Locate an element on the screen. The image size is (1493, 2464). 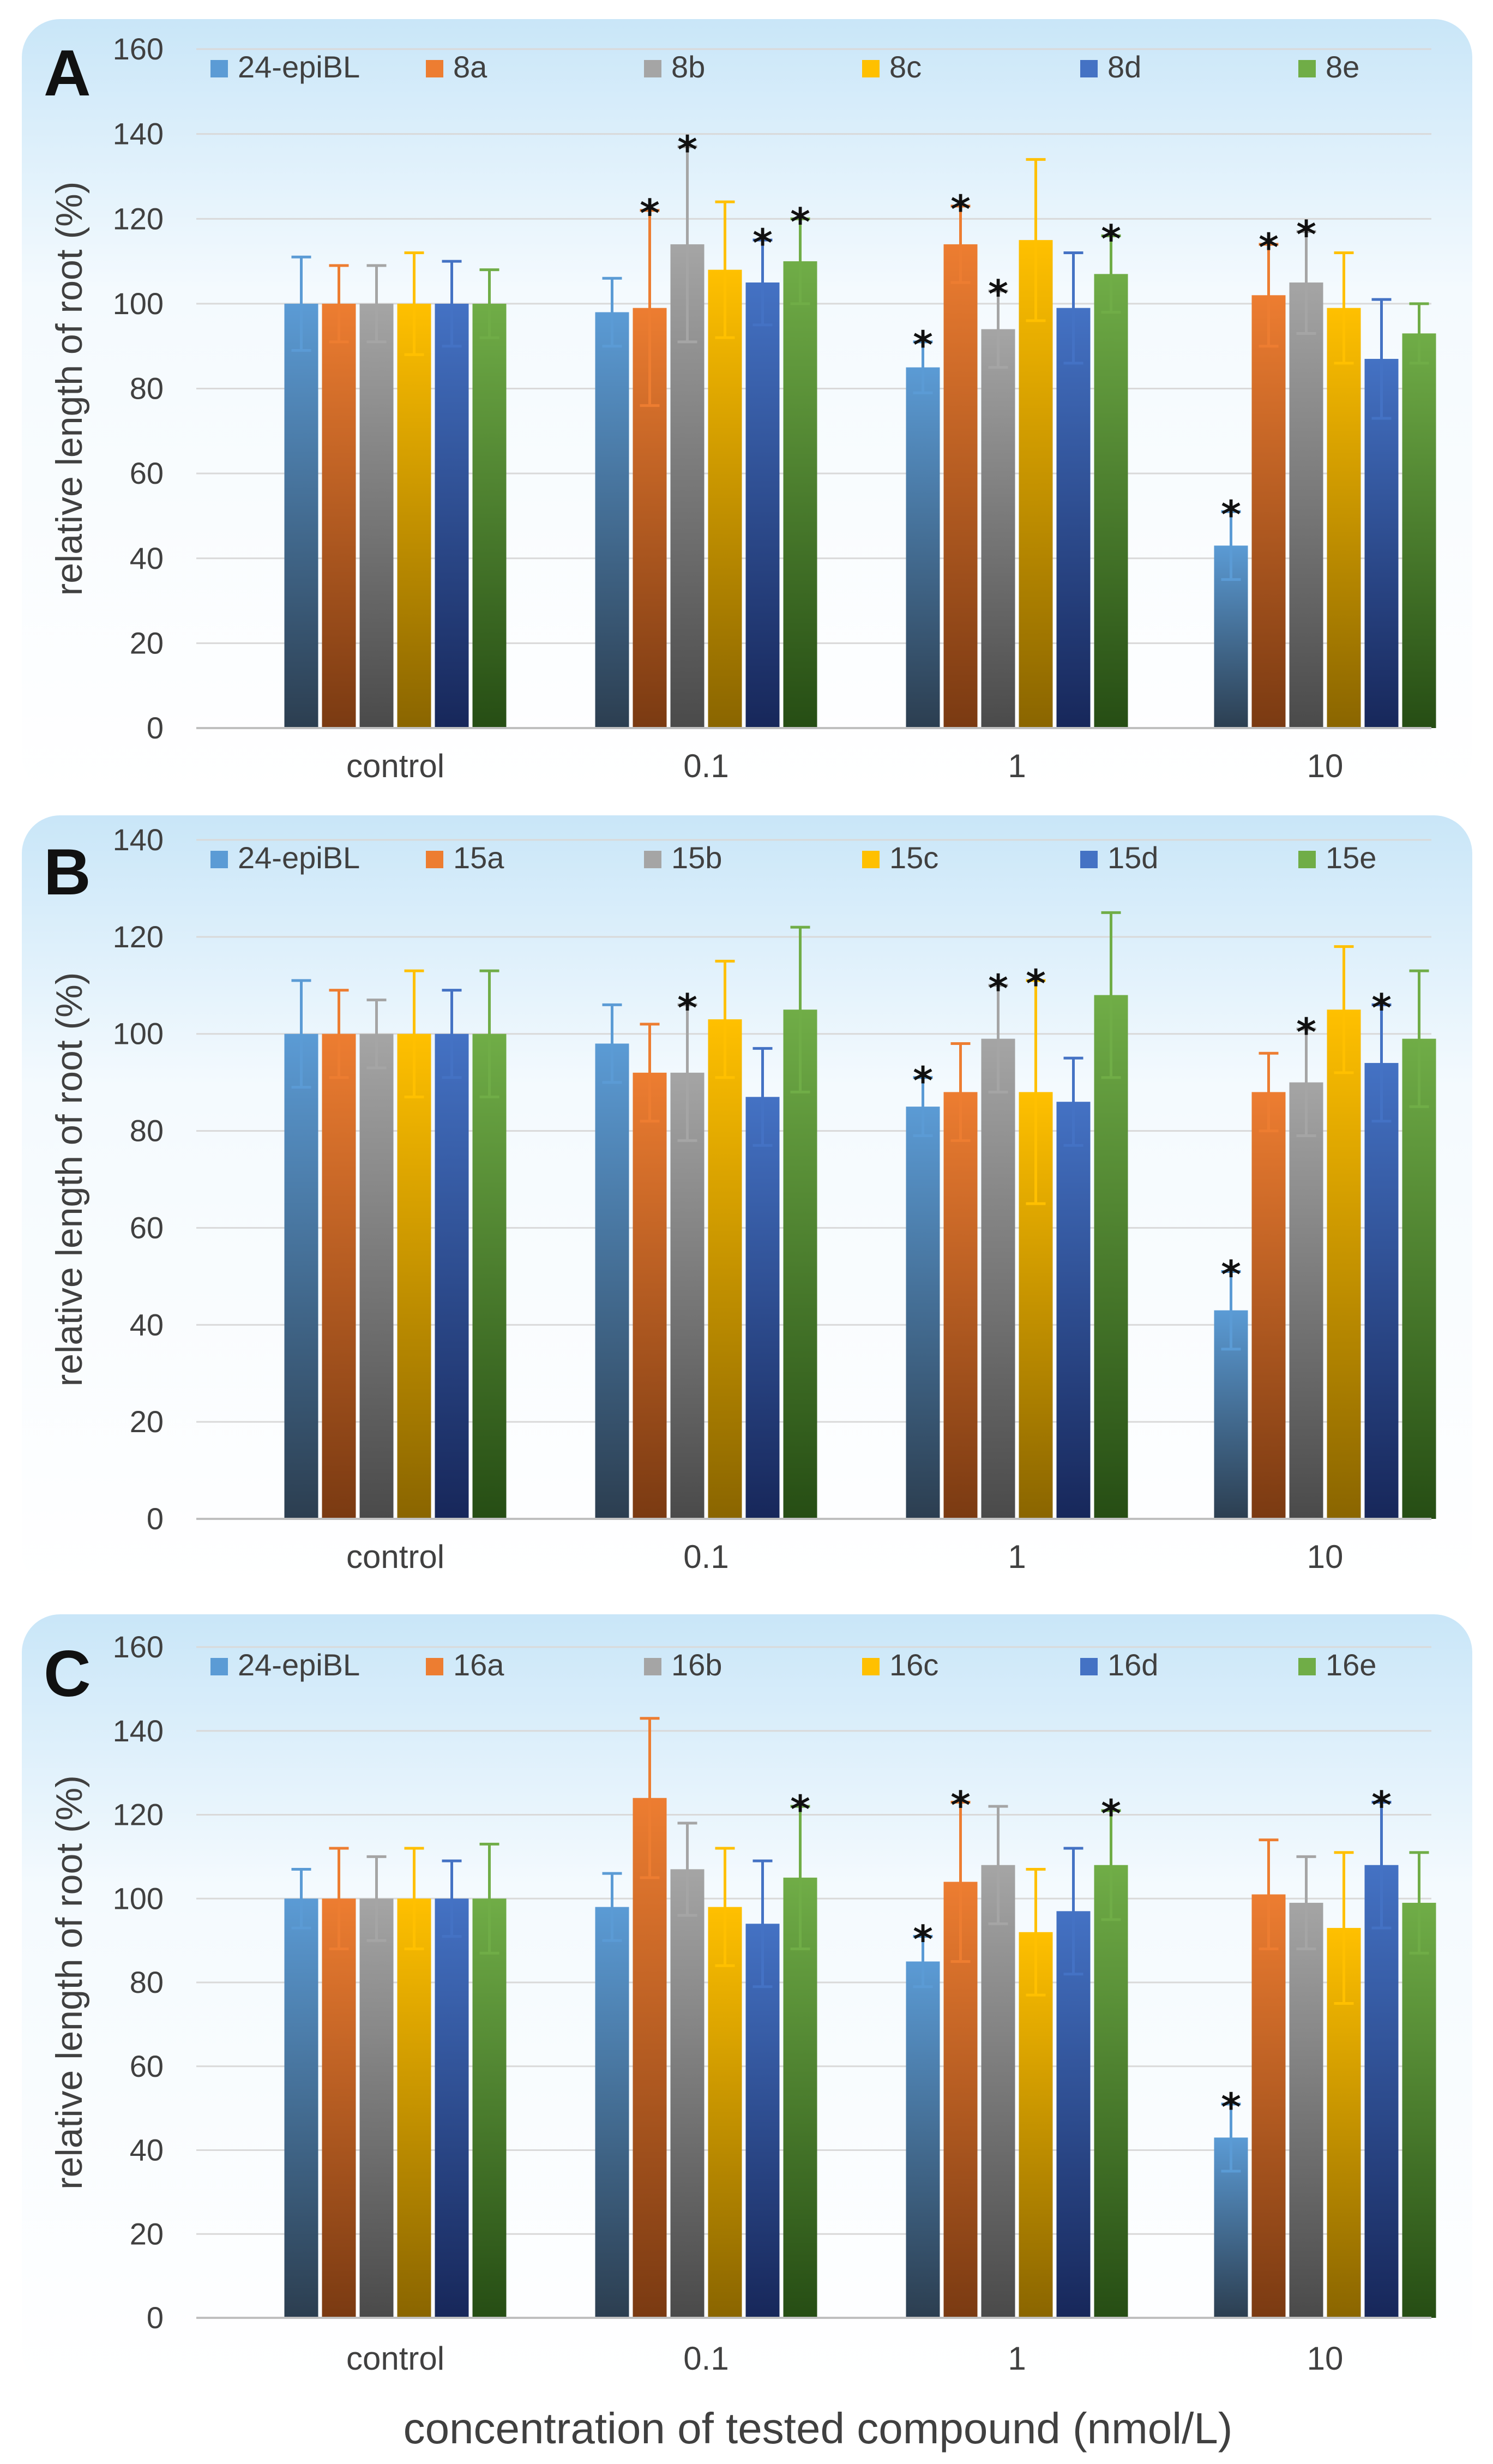
legend-label: 16b is located at coordinates (696, 1665).